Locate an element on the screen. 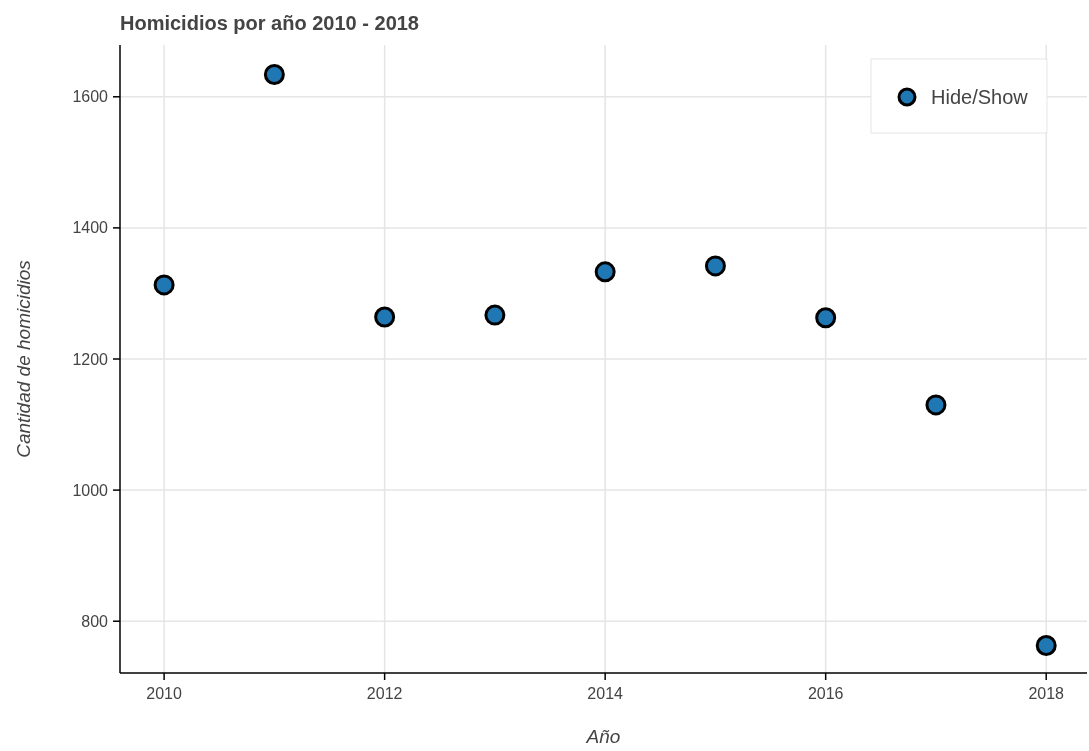 The width and height of the screenshot is (1089, 751). x-axis-title: Año is located at coordinates (603, 736).